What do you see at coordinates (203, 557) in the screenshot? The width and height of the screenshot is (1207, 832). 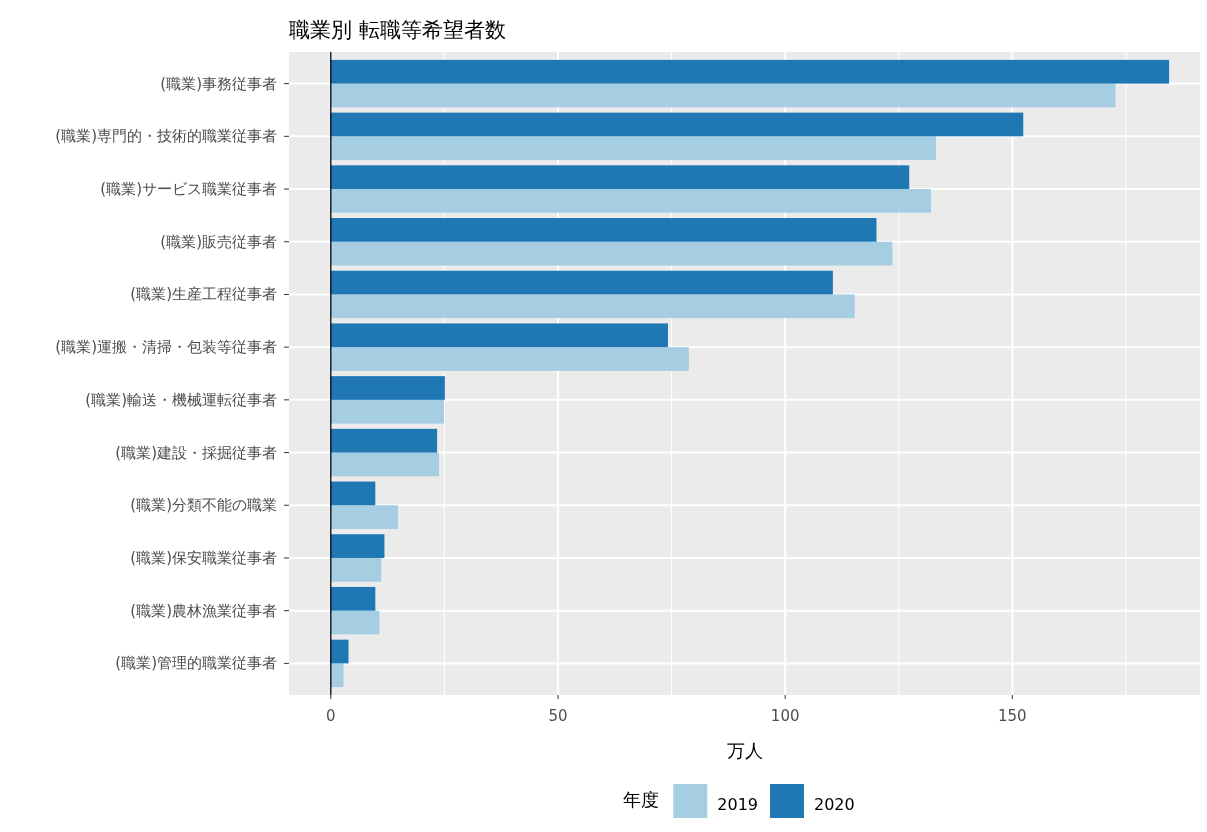 I see `y-tick-label: (職業)保安職業従事者` at bounding box center [203, 557].